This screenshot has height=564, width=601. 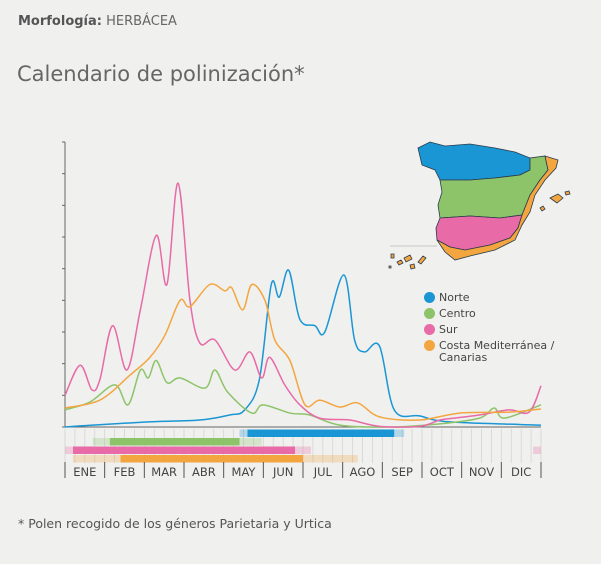 I want to click on legend-item-costa: Costa Mediterránea / Canarias, so click(x=491, y=352).